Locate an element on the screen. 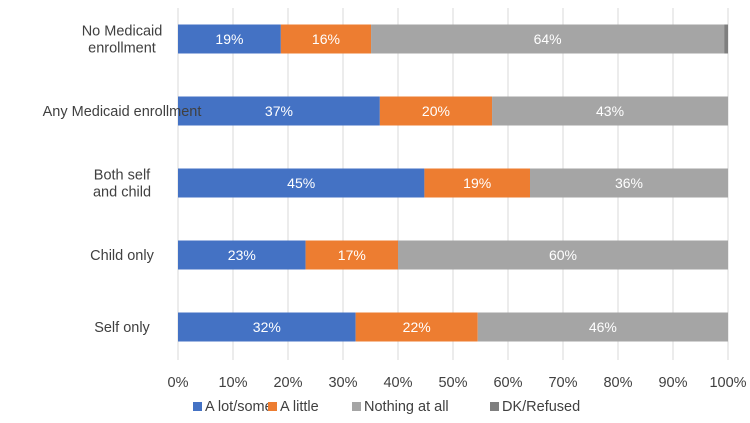 Image resolution: width=750 pixels, height=423 pixels. x-axis-tick-labels: 0% 10% 20% 30% 40% 50% 60% 70% 80% 90% 100% is located at coordinates (457, 383).